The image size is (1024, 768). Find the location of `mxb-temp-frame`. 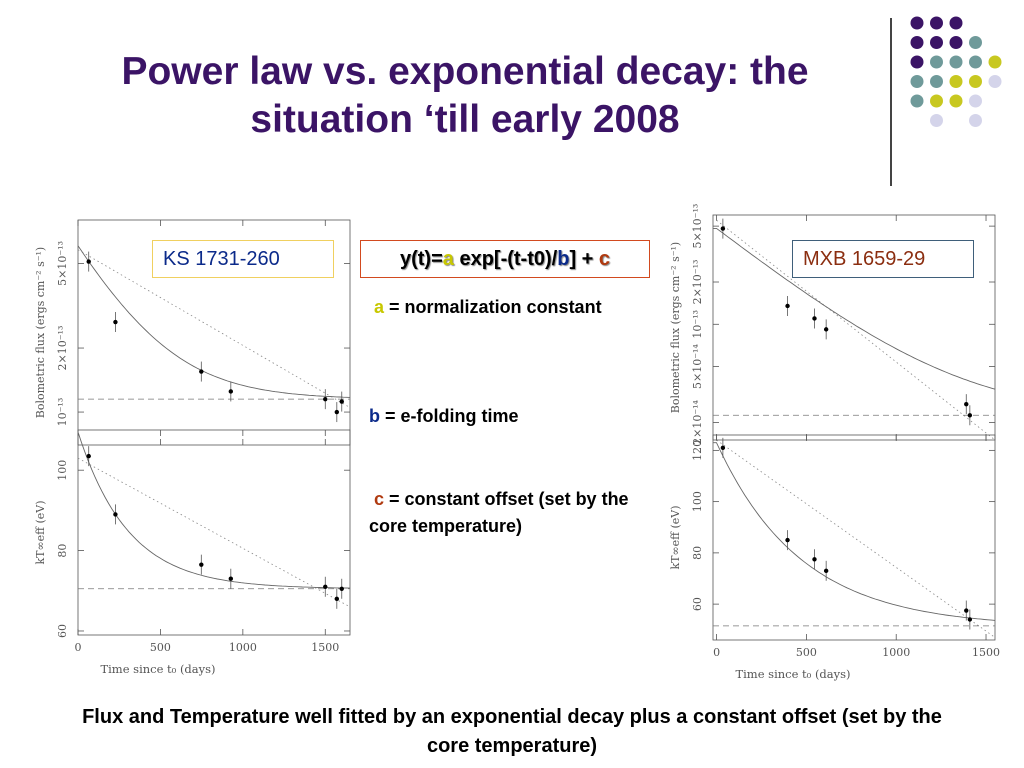

mxb-temp-frame is located at coordinates (854, 537).